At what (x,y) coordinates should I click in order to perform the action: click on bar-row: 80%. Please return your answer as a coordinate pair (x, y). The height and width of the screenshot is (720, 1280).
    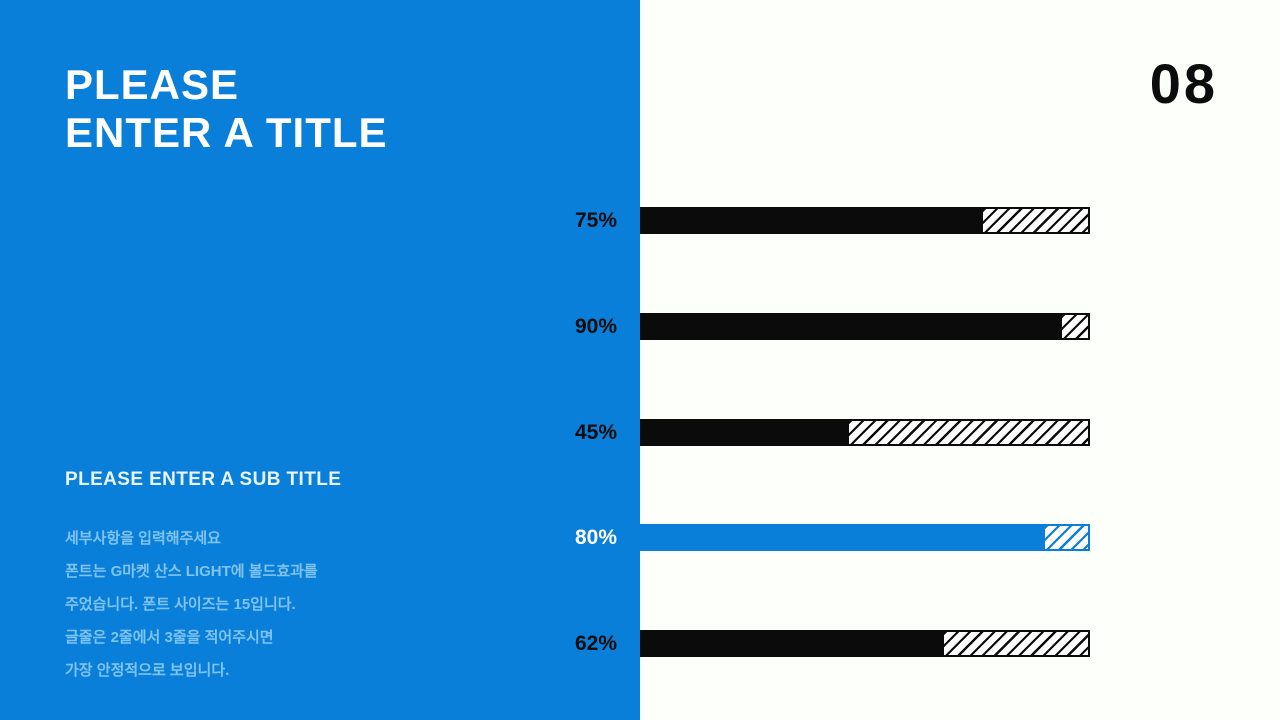
    Looking at the image, I should click on (545, 537).